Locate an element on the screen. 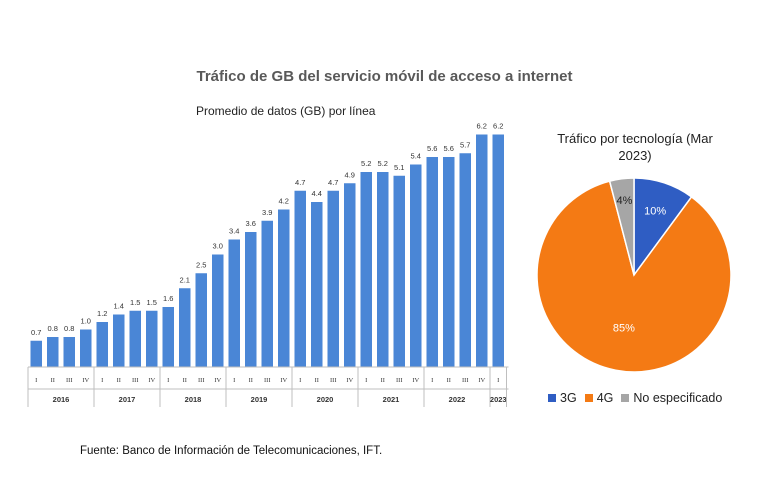 The image size is (769, 486). x-tick-label-2: III is located at coordinates (69, 380).